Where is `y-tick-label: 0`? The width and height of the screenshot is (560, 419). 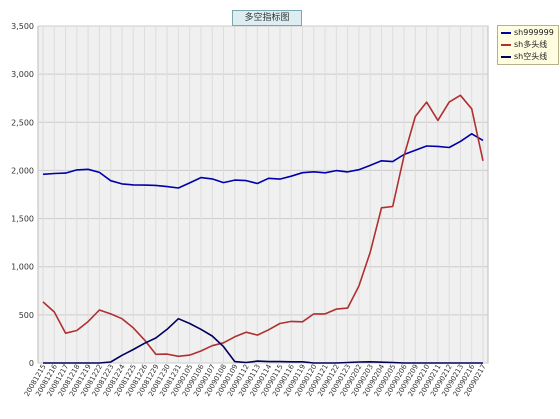 y-tick-label: 0 is located at coordinates (31, 363).